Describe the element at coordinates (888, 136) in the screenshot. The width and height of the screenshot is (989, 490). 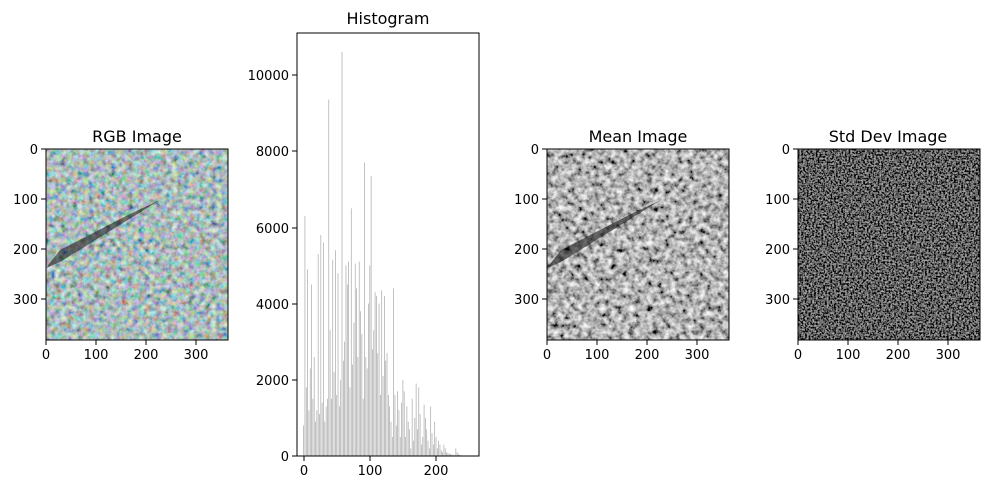
I see `std-dev-image-title: Std Dev Image` at that location.